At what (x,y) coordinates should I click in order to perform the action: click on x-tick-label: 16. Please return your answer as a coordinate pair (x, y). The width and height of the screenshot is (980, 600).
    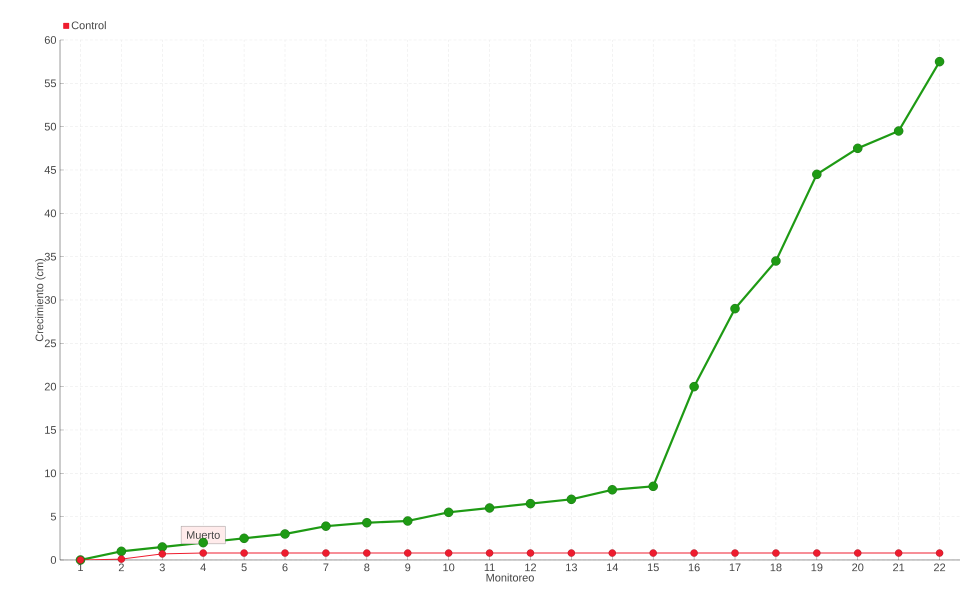
    Looking at the image, I should click on (694, 568).